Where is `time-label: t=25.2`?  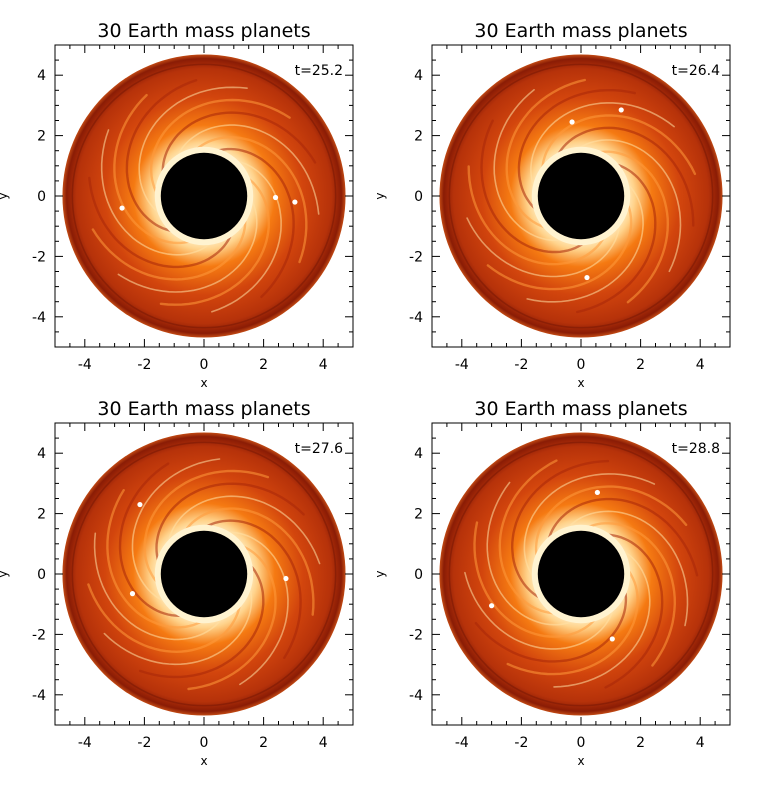
time-label: t=25.2 is located at coordinates (319, 71).